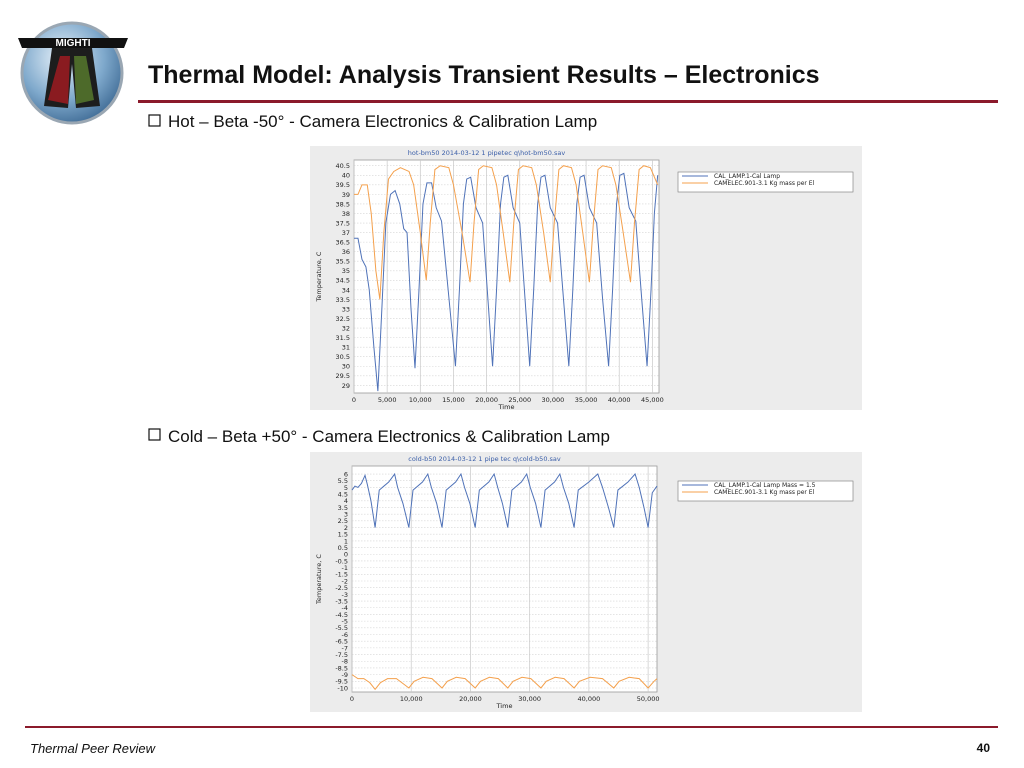 The height and width of the screenshot is (768, 1024). I want to click on y-tick-label: -1.5, so click(341, 575).